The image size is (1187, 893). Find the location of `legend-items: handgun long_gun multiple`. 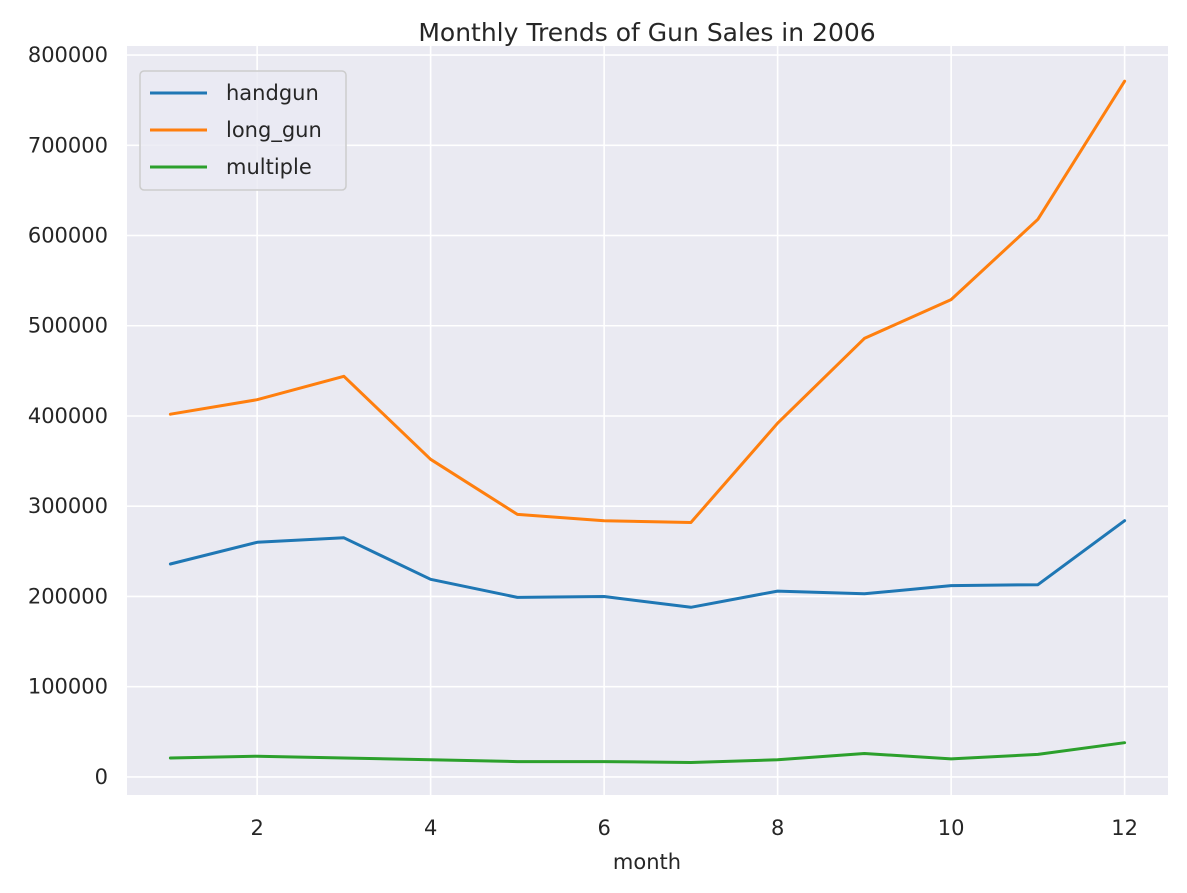

legend-items: handgun long_gun multiple is located at coordinates (236, 130).